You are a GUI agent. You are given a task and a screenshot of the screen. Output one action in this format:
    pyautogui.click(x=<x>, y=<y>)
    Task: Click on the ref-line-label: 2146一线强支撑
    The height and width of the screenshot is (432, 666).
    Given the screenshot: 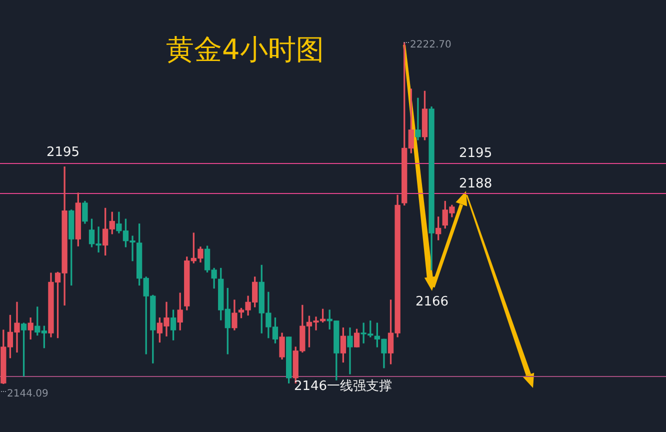 What is the action you would take?
    pyautogui.click(x=343, y=386)
    